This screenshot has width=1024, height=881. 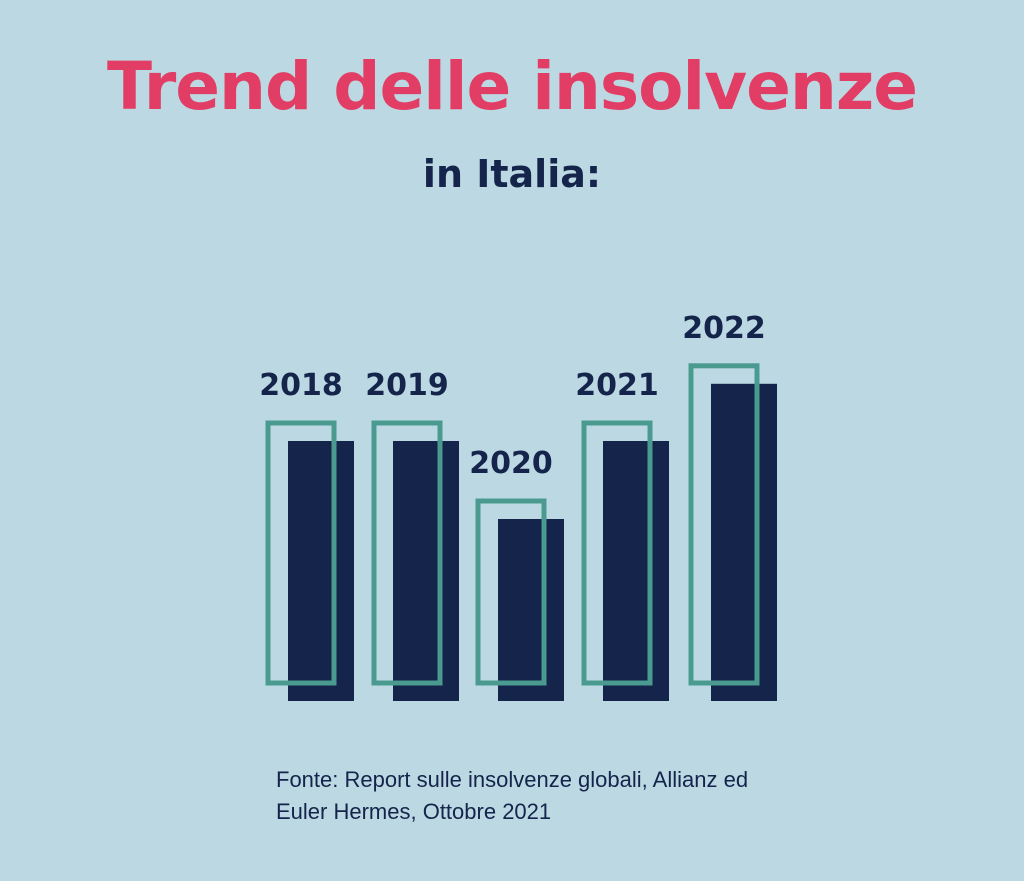 What do you see at coordinates (724, 328) in the screenshot?
I see `bar-label-2022: 2022` at bounding box center [724, 328].